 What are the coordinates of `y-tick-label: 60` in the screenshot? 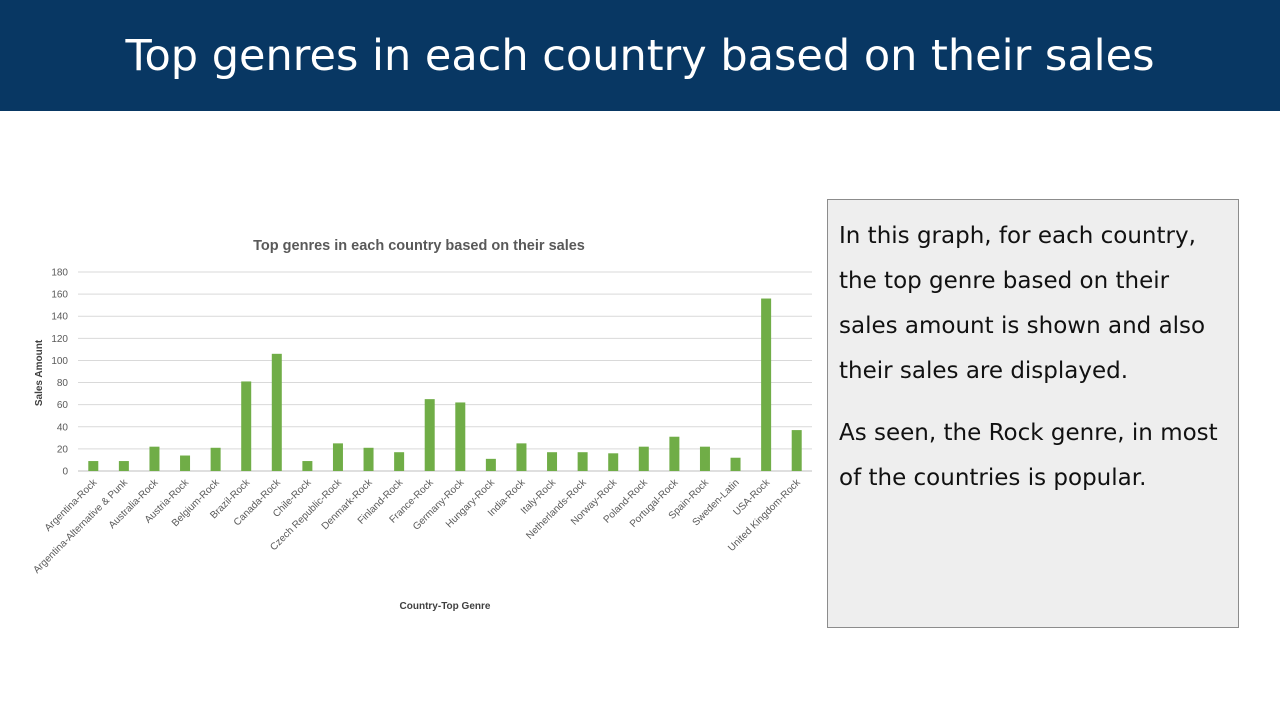 It's located at (63, 405).